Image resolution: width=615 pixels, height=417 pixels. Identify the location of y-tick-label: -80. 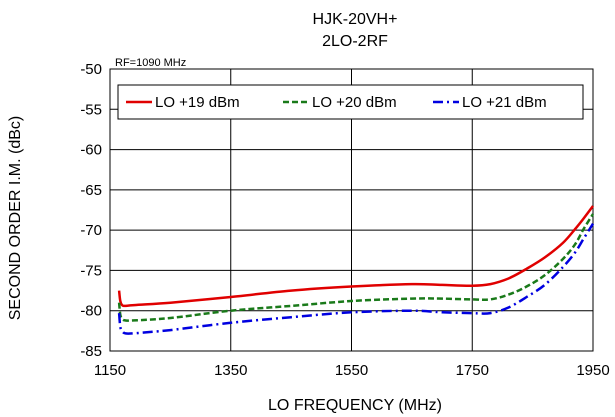
(91, 311).